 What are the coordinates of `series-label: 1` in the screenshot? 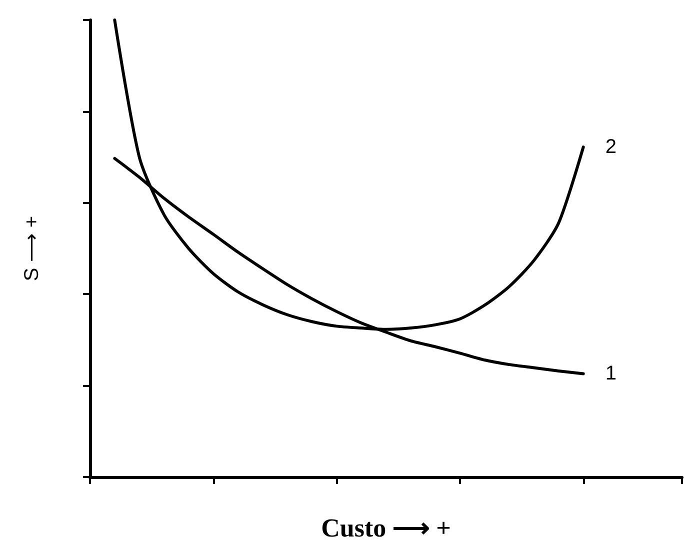 It's located at (610, 373).